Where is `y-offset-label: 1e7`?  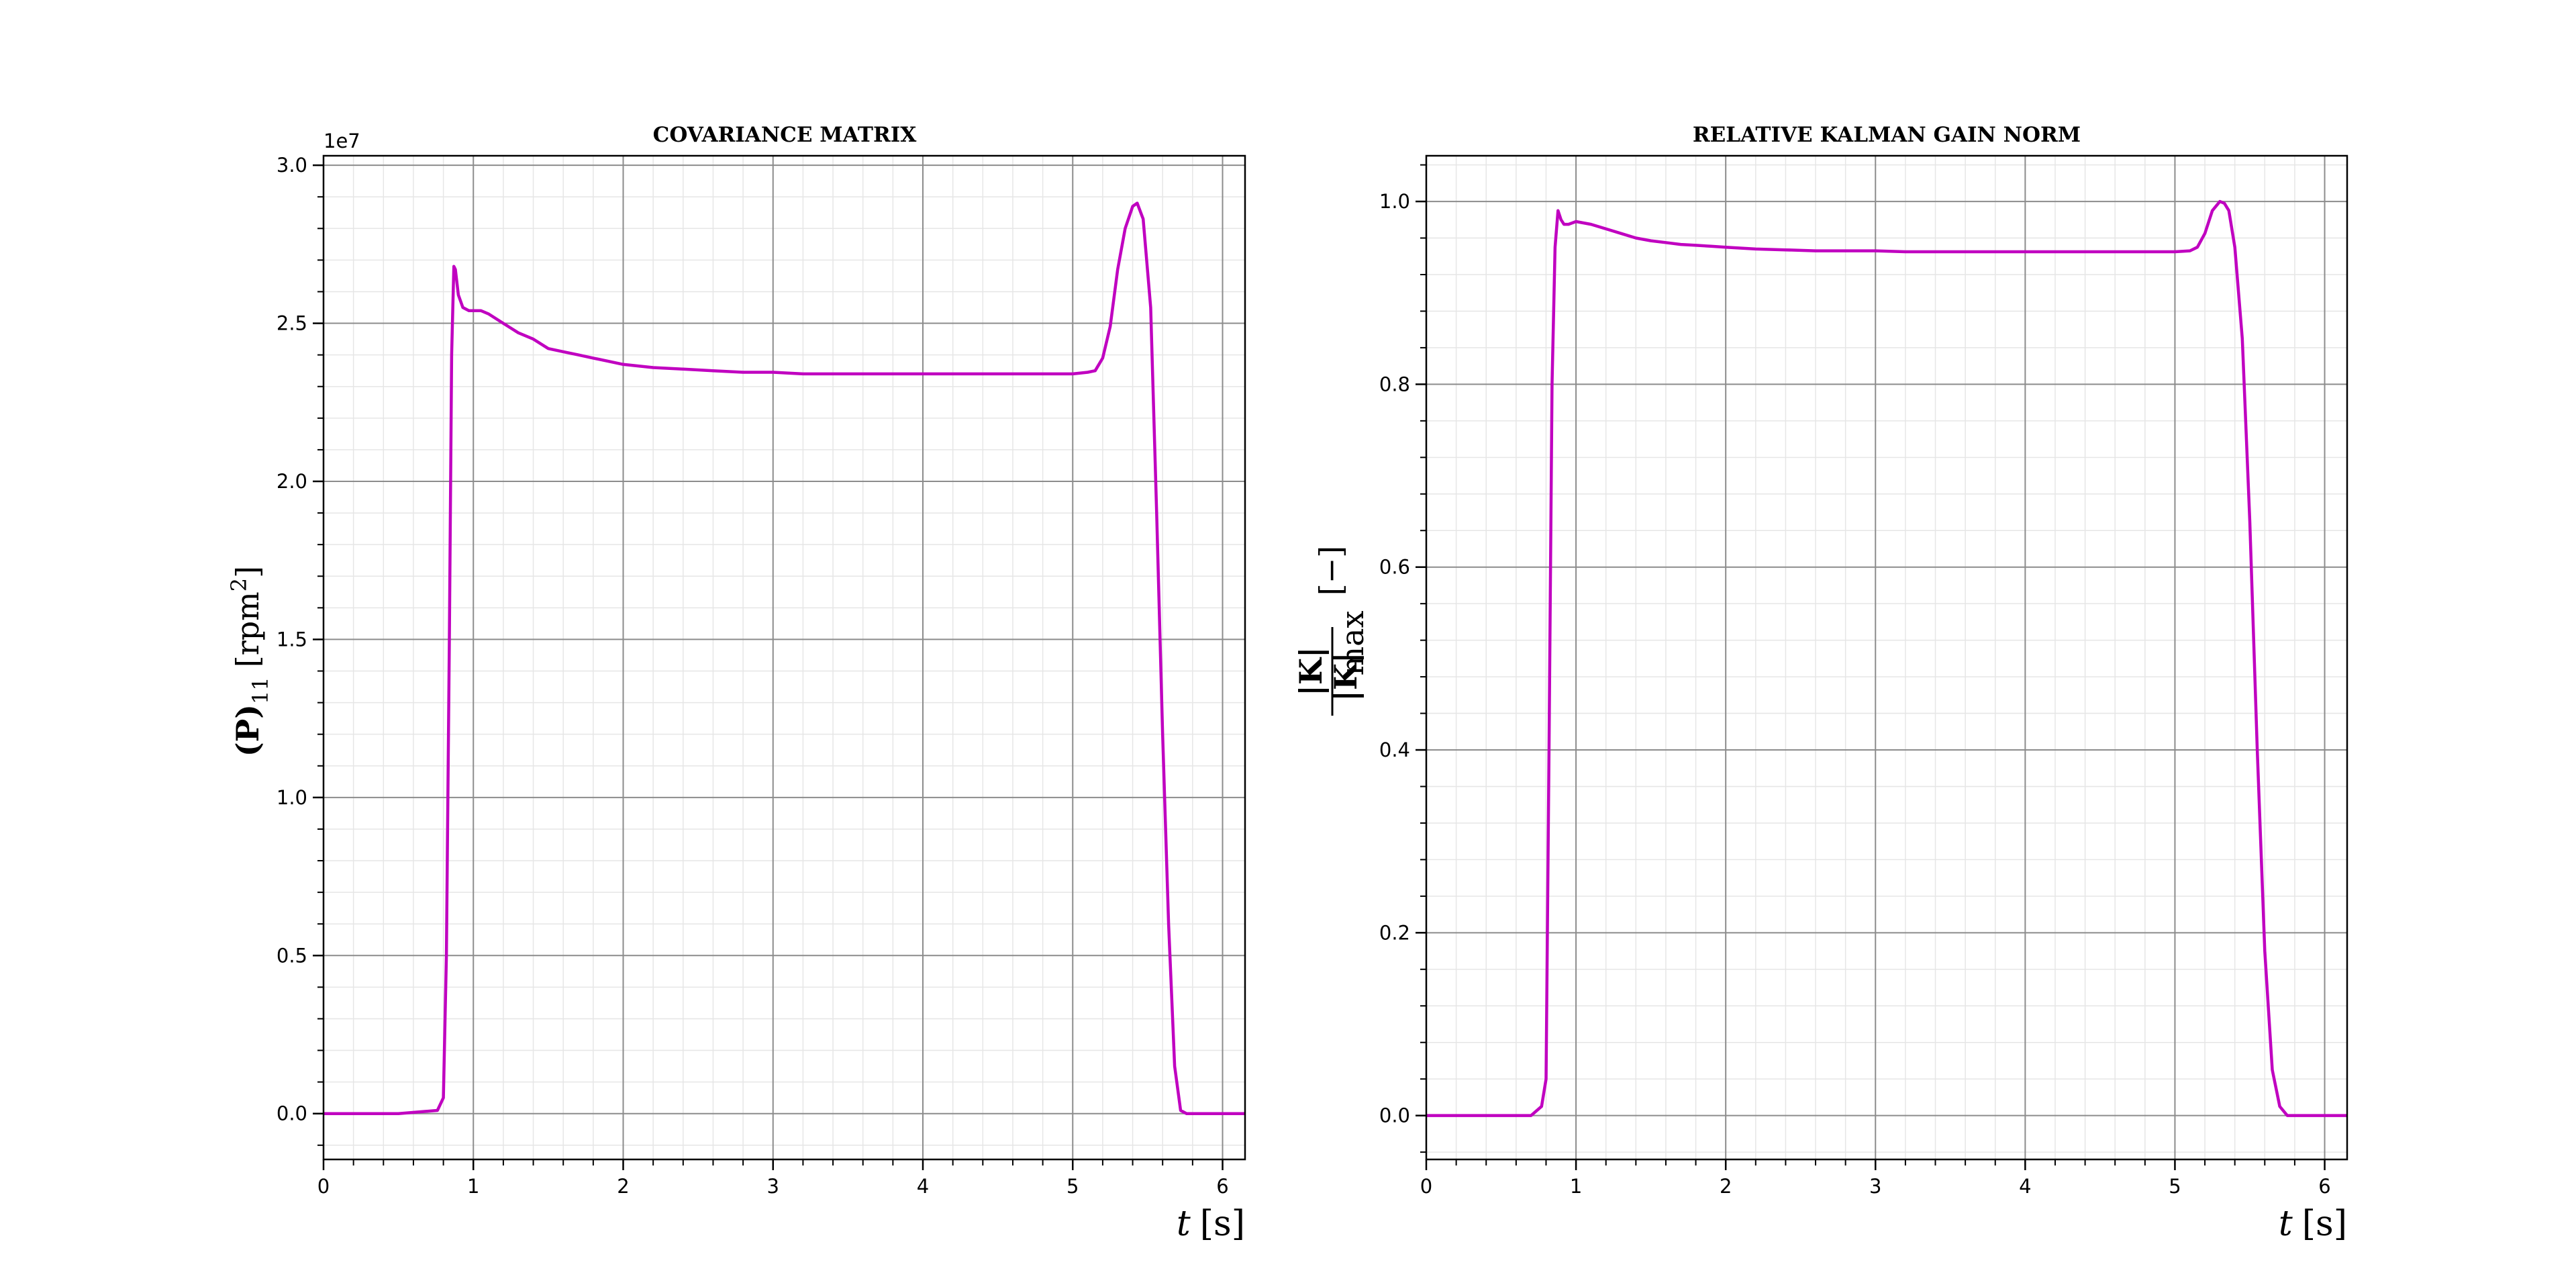
y-offset-label: 1e7 is located at coordinates (342, 141).